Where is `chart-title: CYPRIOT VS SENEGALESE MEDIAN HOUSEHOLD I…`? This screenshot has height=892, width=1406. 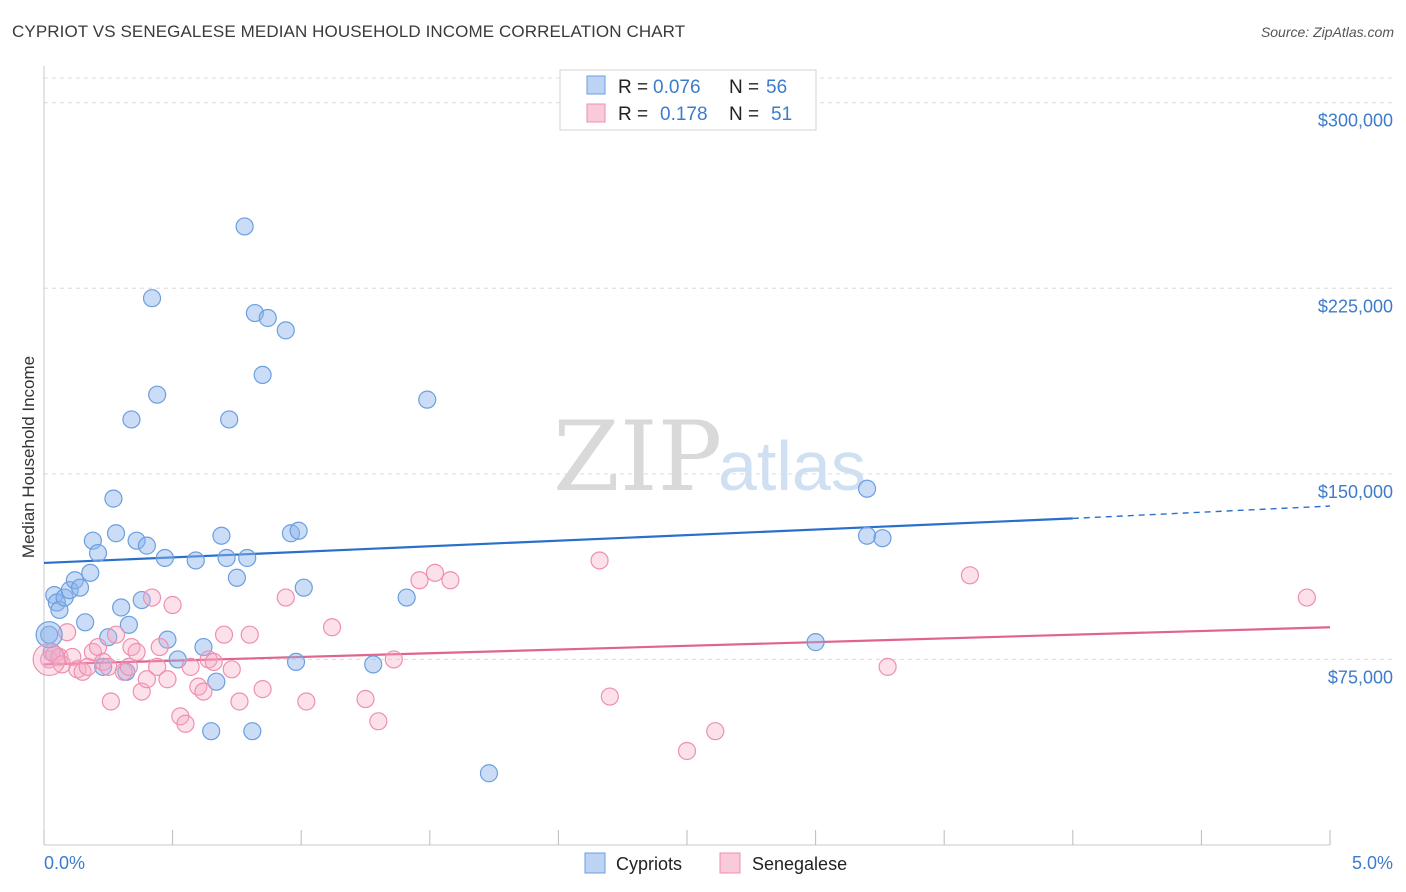 chart-title: CYPRIOT VS SENEGALESE MEDIAN HOUSEHOLD I… is located at coordinates (349, 31).